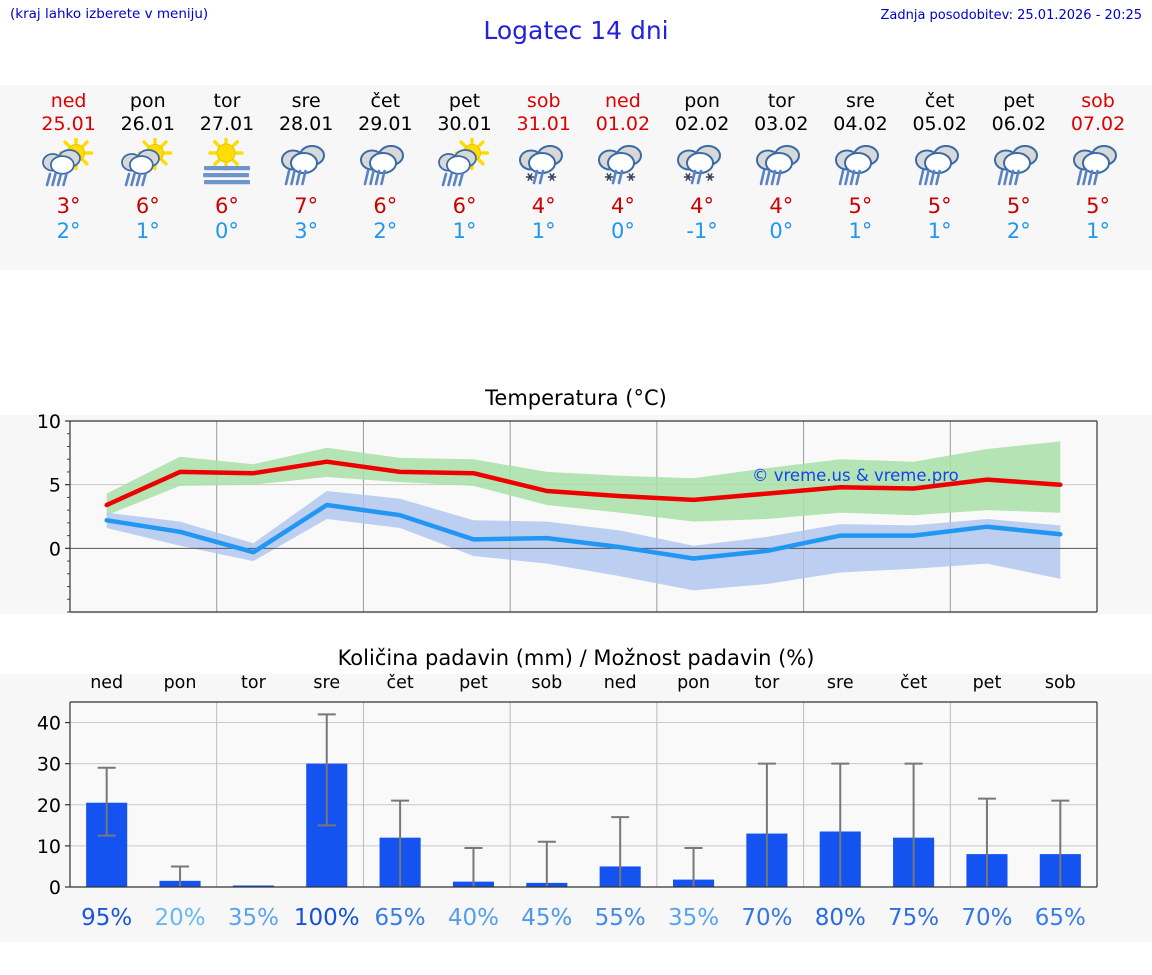 The image size is (1152, 975). I want to click on temp-y-tick-label: 0, so click(55, 549).